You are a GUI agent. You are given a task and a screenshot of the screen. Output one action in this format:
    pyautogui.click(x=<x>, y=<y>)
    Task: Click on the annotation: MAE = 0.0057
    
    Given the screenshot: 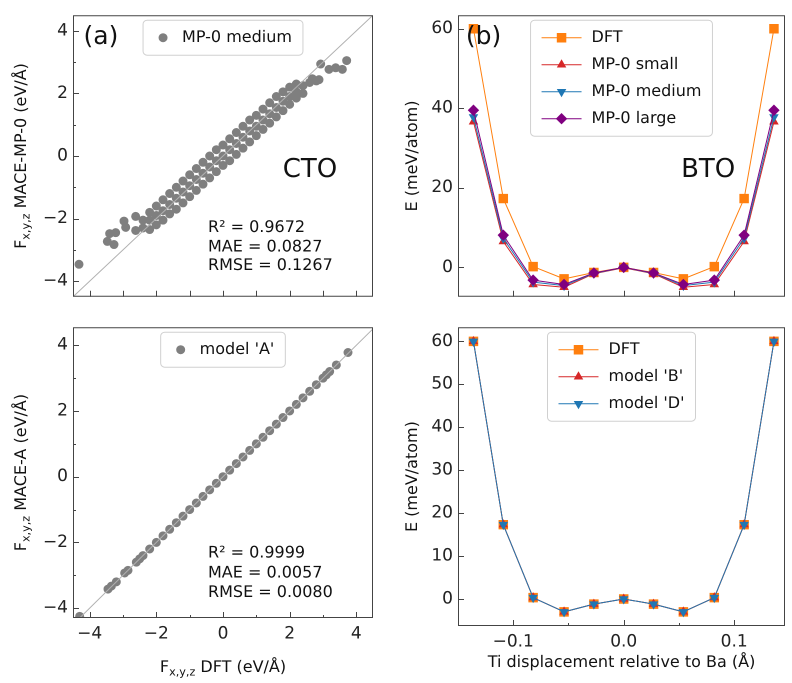 What is the action you would take?
    pyautogui.click(x=265, y=572)
    